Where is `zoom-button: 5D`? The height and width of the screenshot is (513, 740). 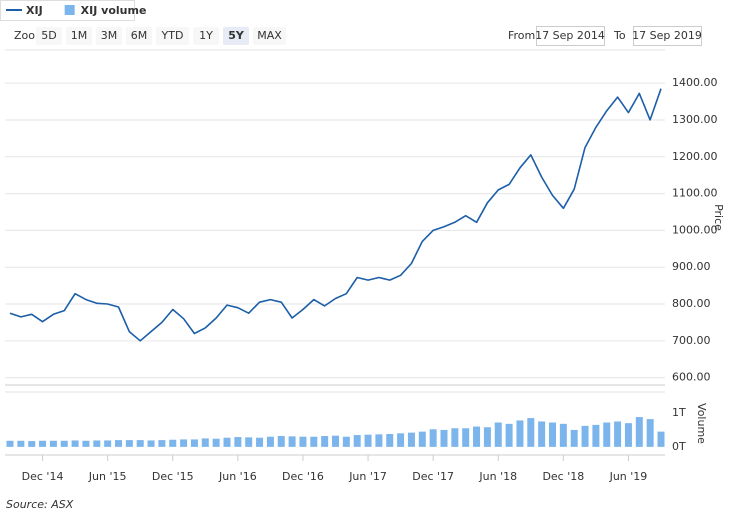 zoom-button: 5D is located at coordinates (49, 36).